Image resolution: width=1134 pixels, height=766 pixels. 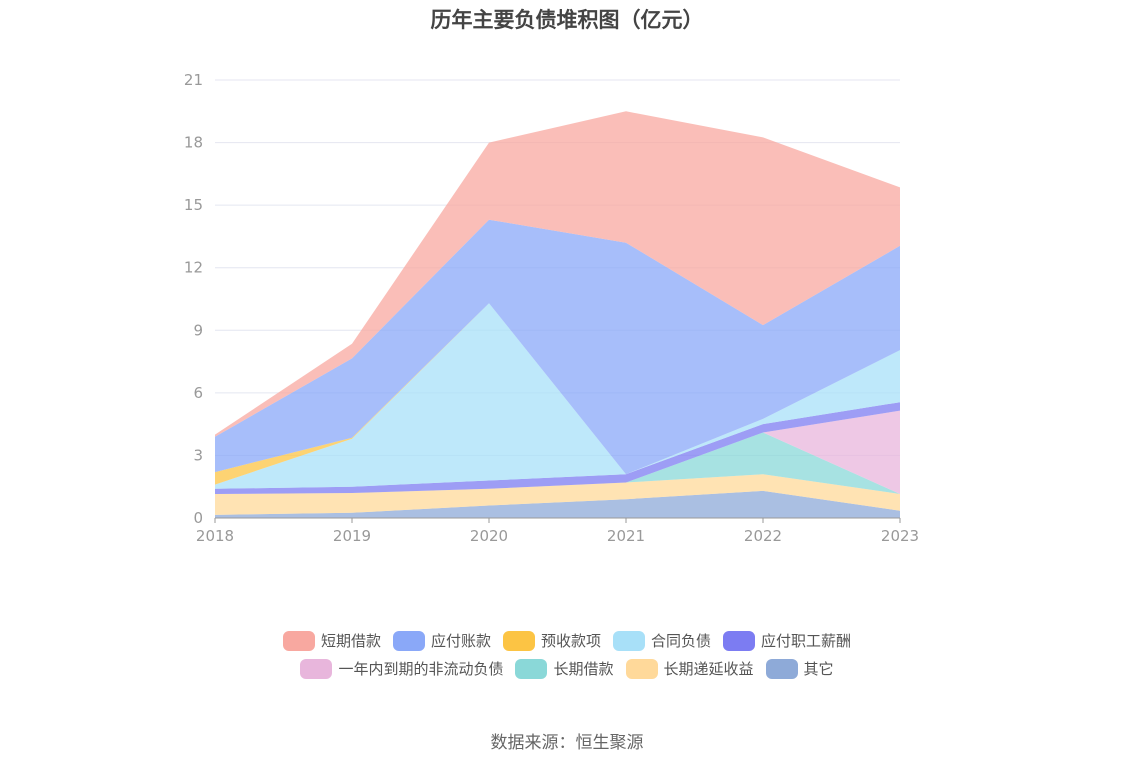 What do you see at coordinates (350, 641) in the screenshot?
I see `legend-label: 短期借款` at bounding box center [350, 641].